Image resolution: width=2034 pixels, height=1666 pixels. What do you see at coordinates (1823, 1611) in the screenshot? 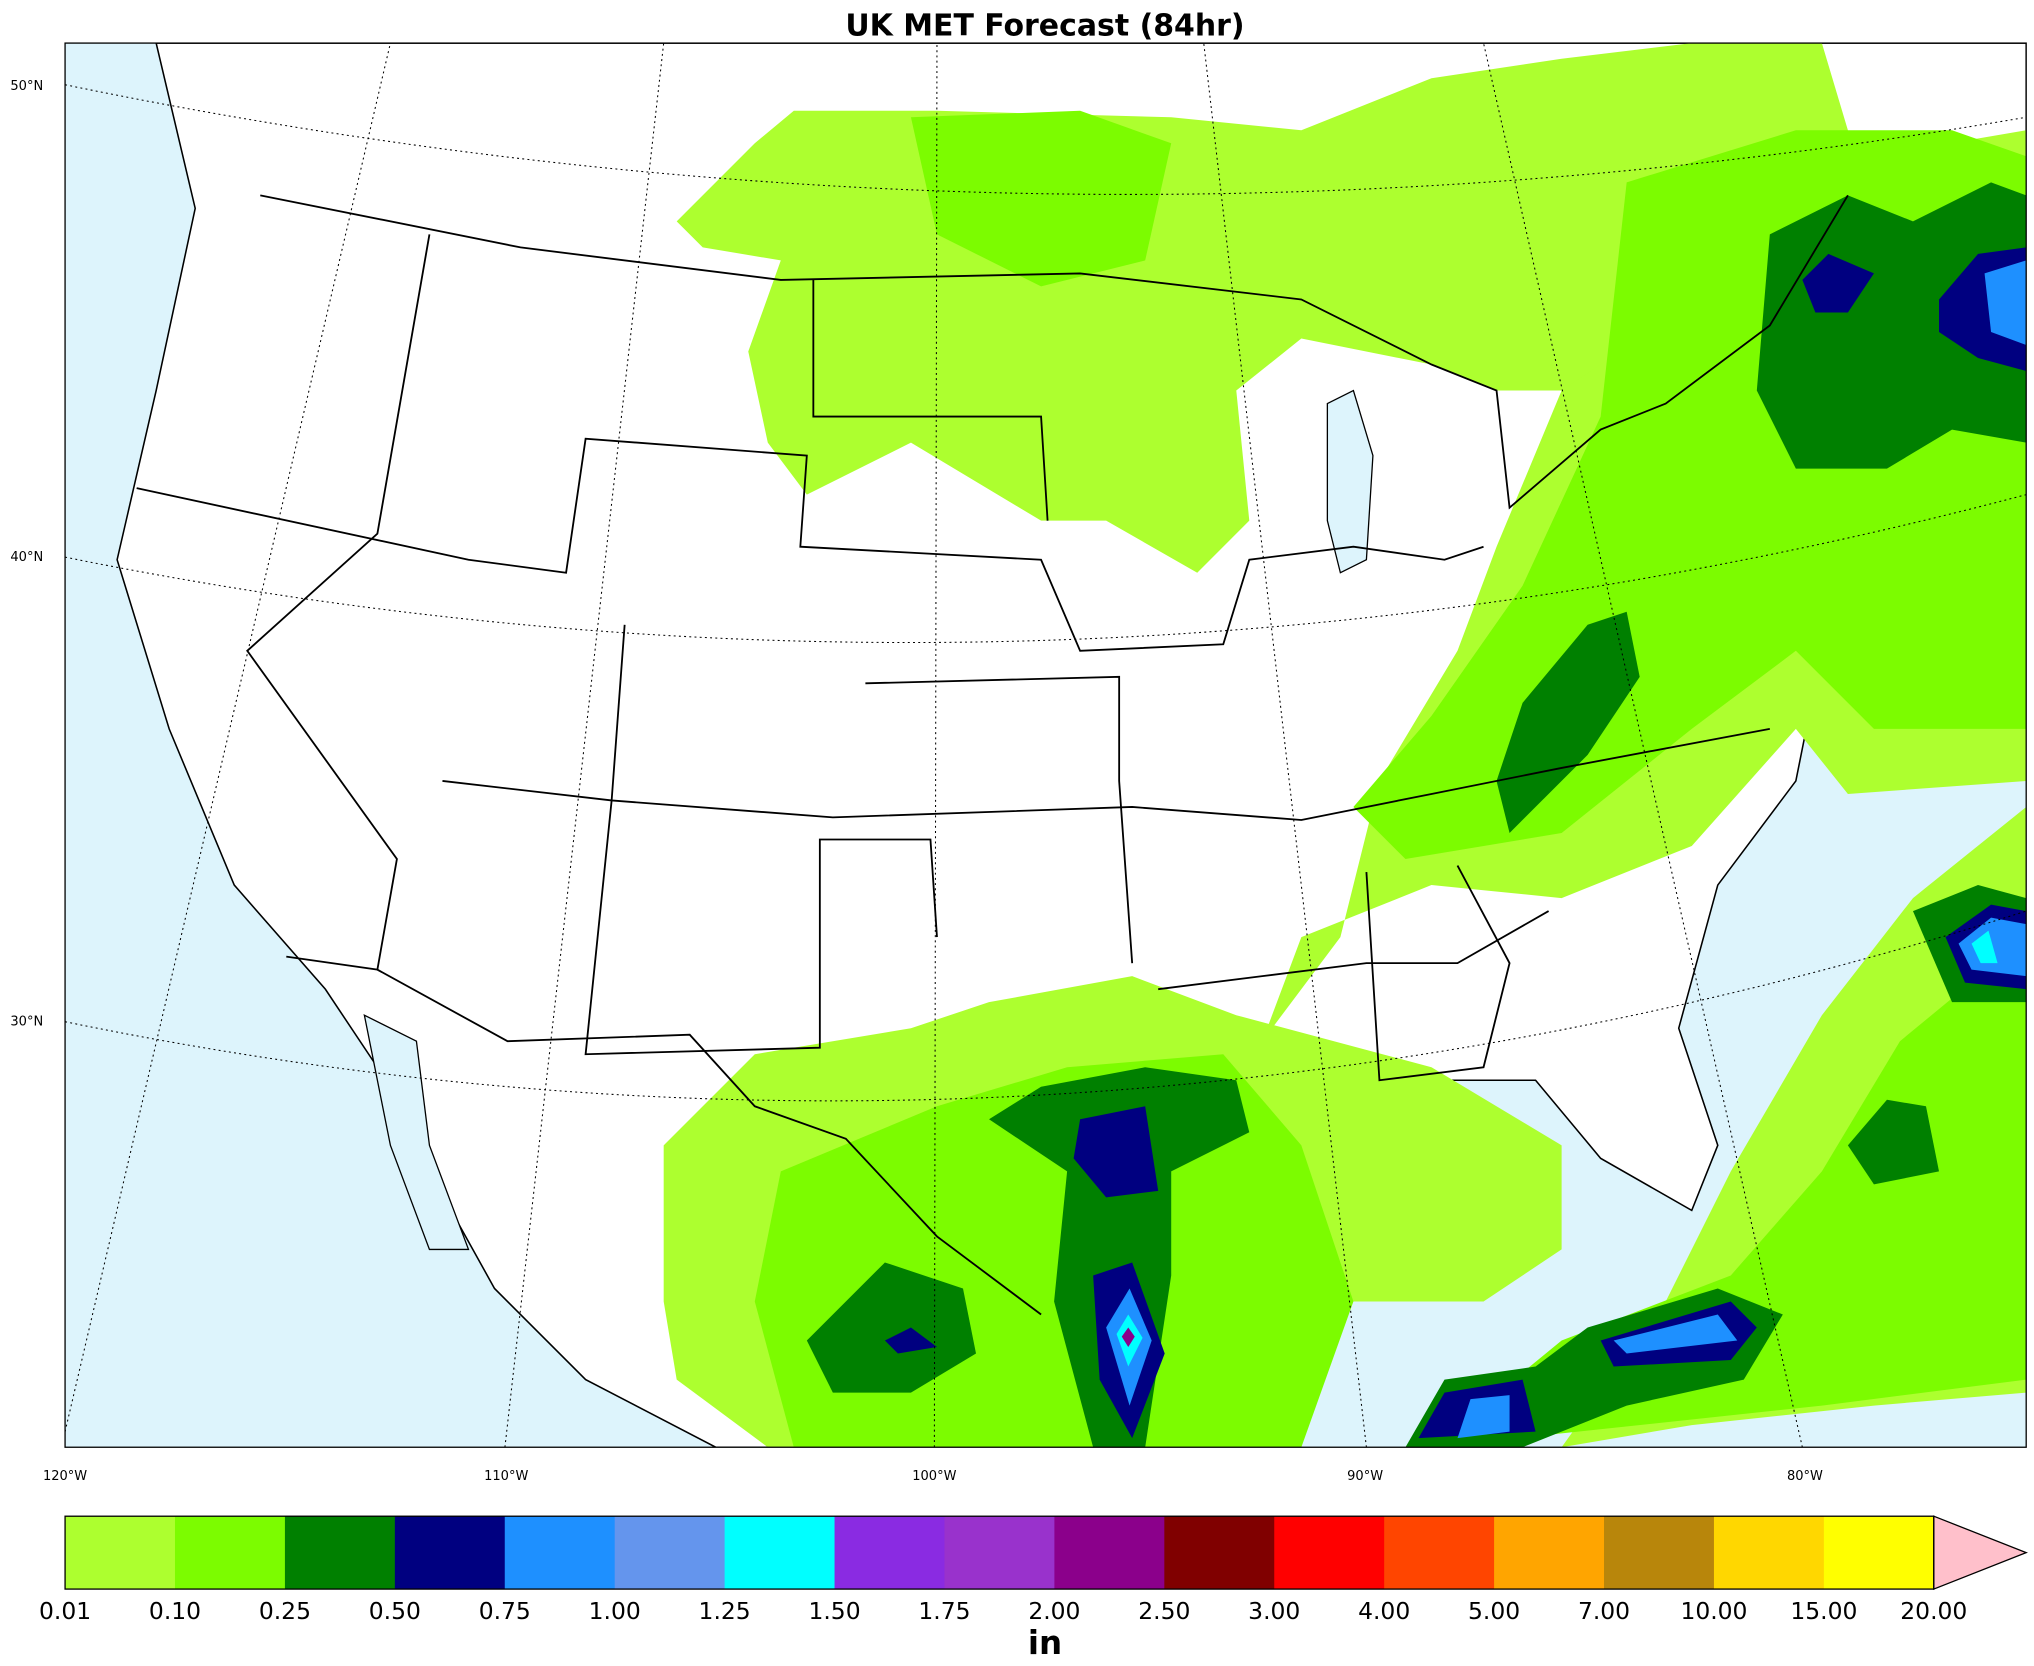
I see `colorbar-label: 15.00` at bounding box center [1823, 1611].